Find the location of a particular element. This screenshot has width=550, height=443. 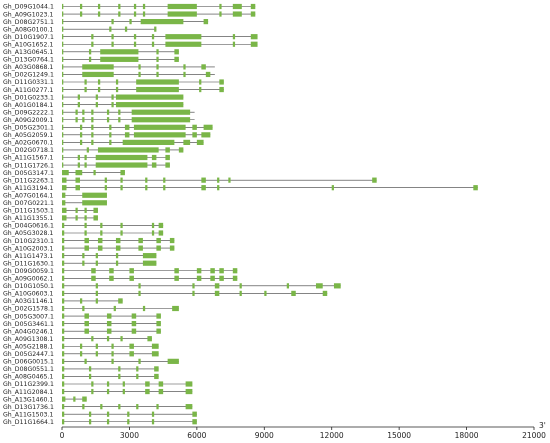

gene-row: Gh_A11G1355.1 is located at coordinates (50, 218).